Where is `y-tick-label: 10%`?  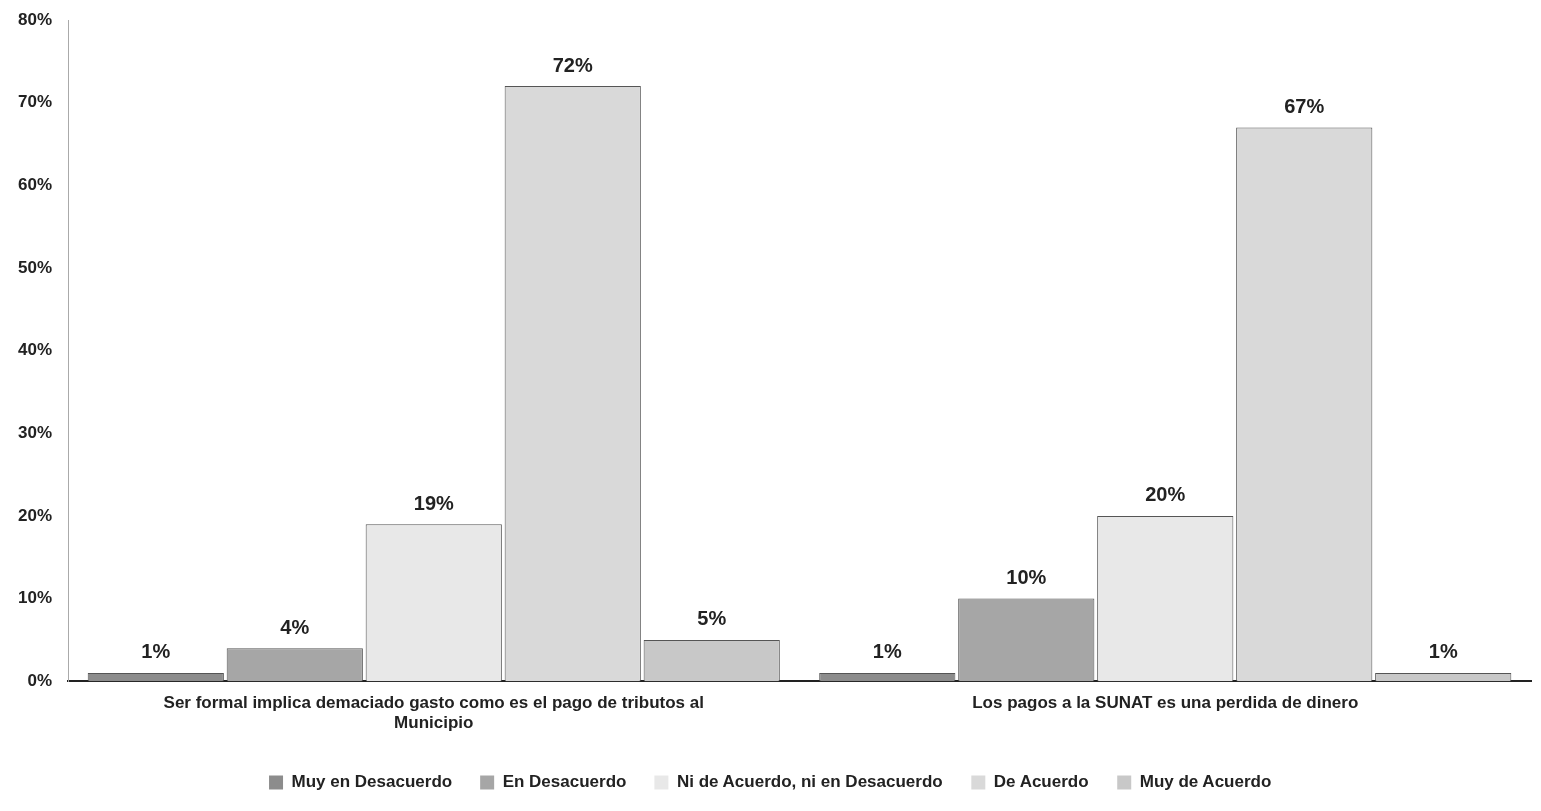 y-tick-label: 10% is located at coordinates (35, 598).